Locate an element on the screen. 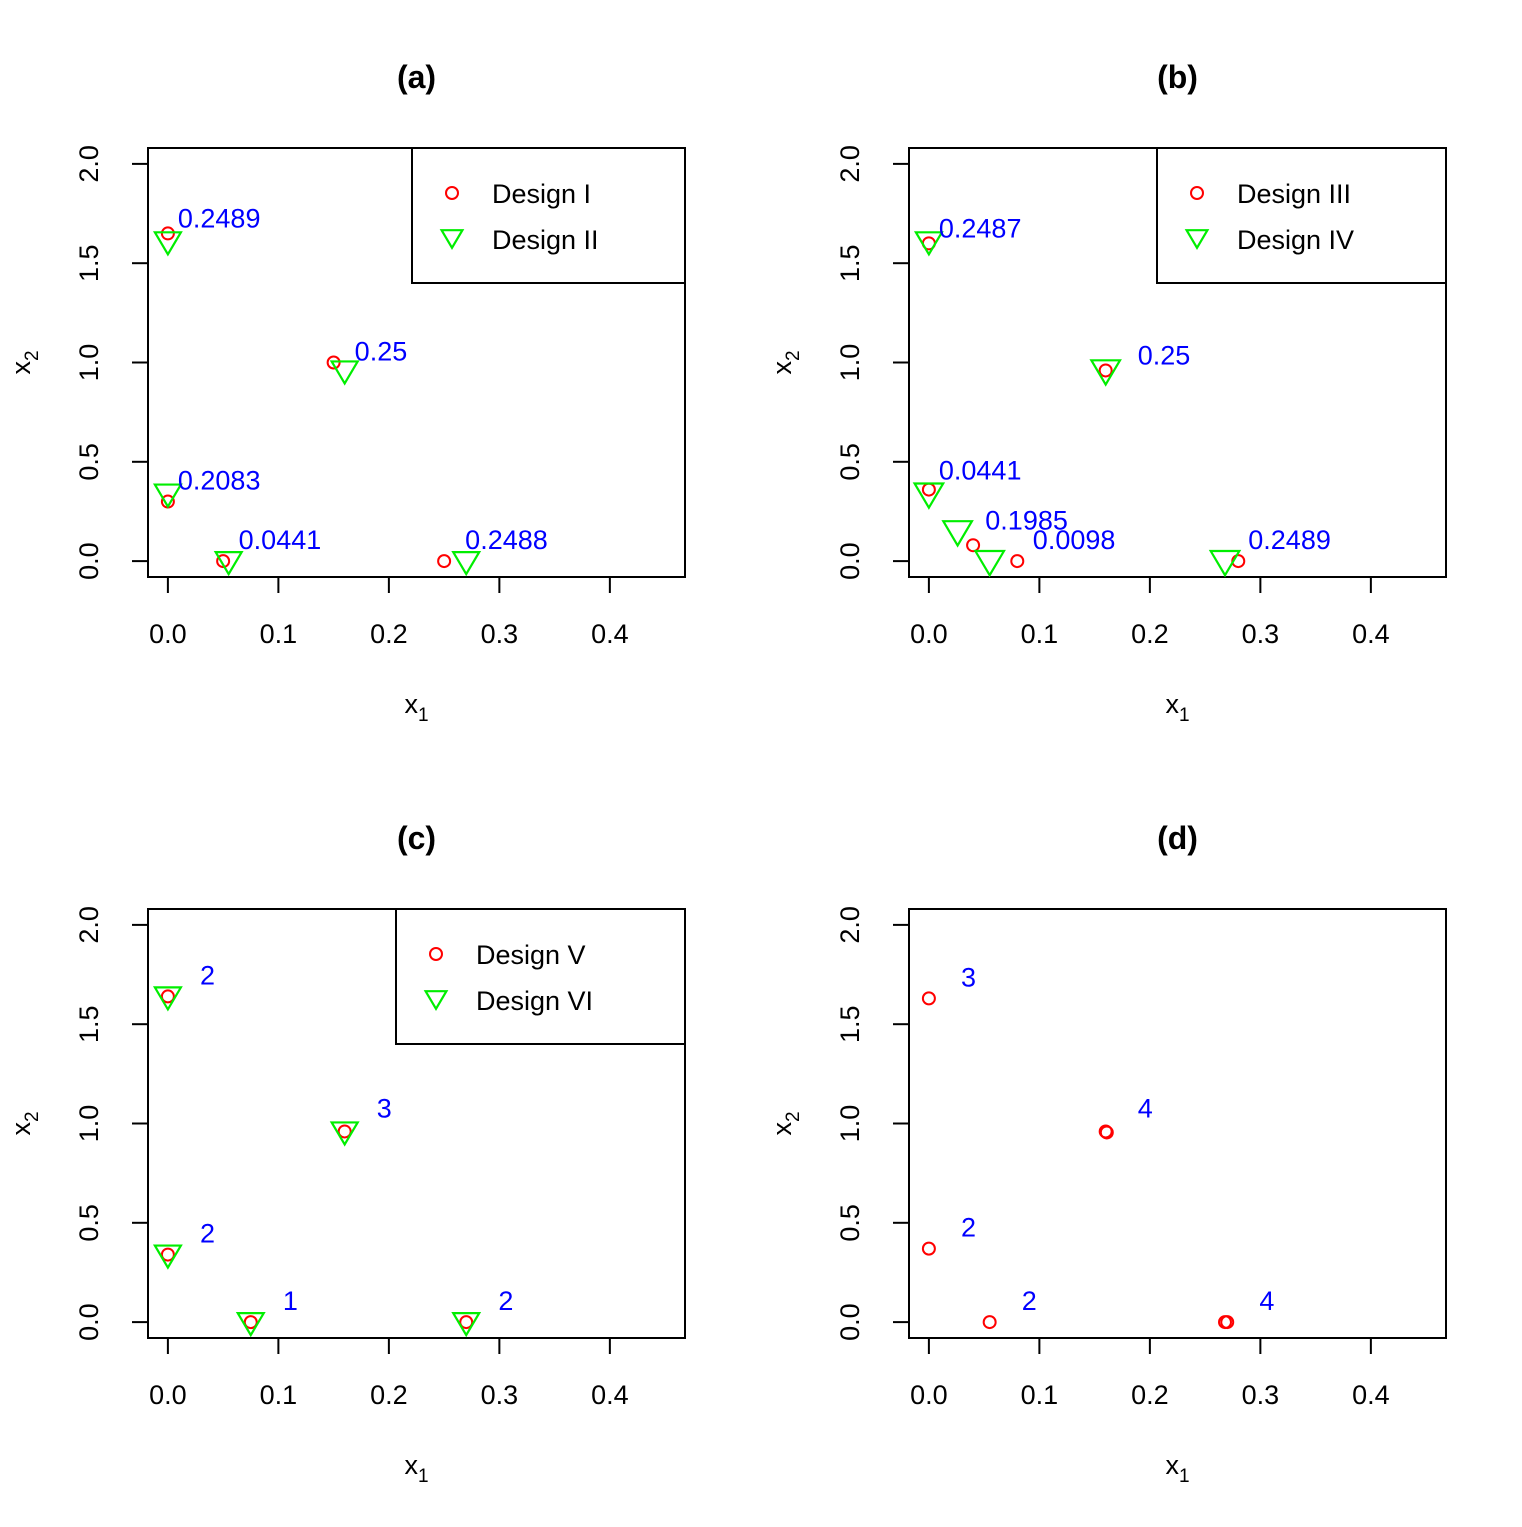 This screenshot has height=1527, width=1522. panel-title: (c) is located at coordinates (416, 838).